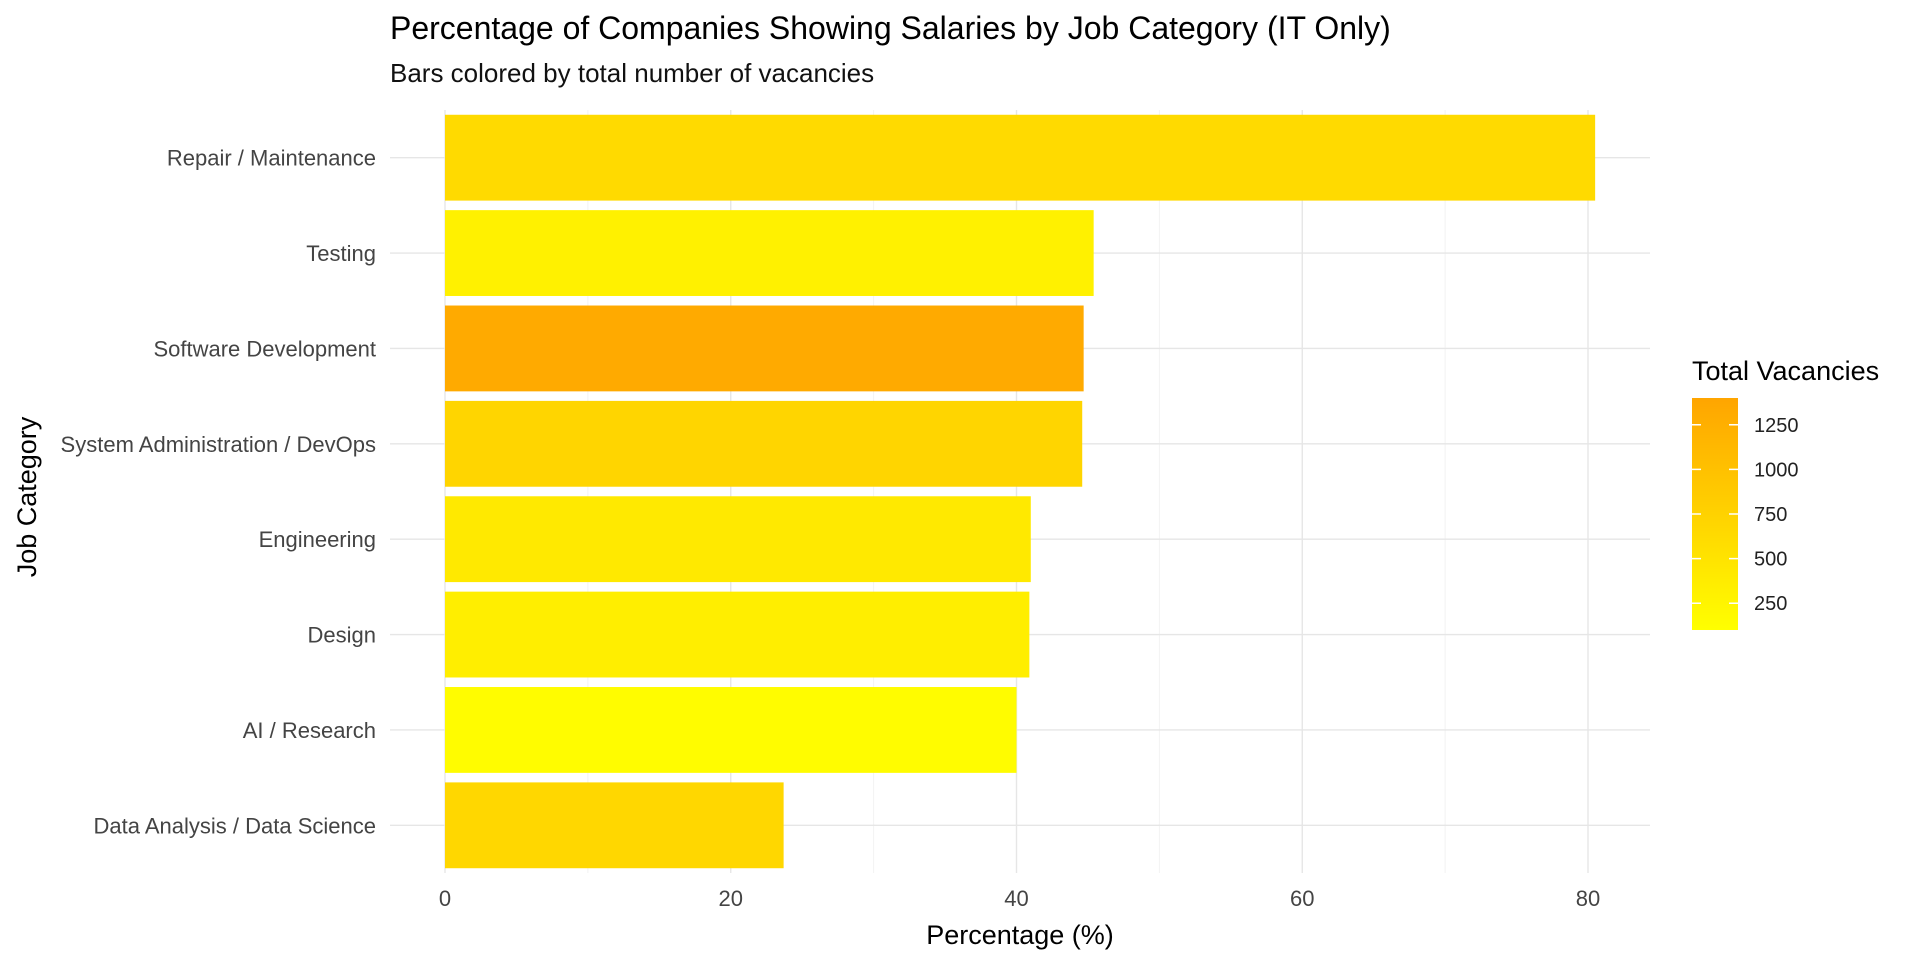  What do you see at coordinates (27, 496) in the screenshot?
I see `y-axis-title: Job Category` at bounding box center [27, 496].